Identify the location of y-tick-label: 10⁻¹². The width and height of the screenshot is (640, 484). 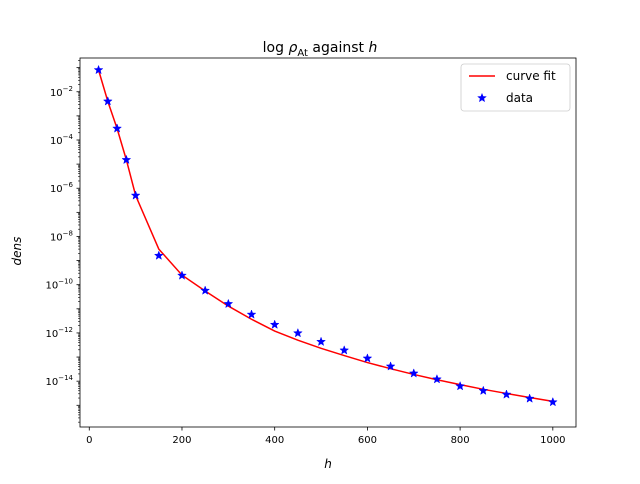
(59, 333).